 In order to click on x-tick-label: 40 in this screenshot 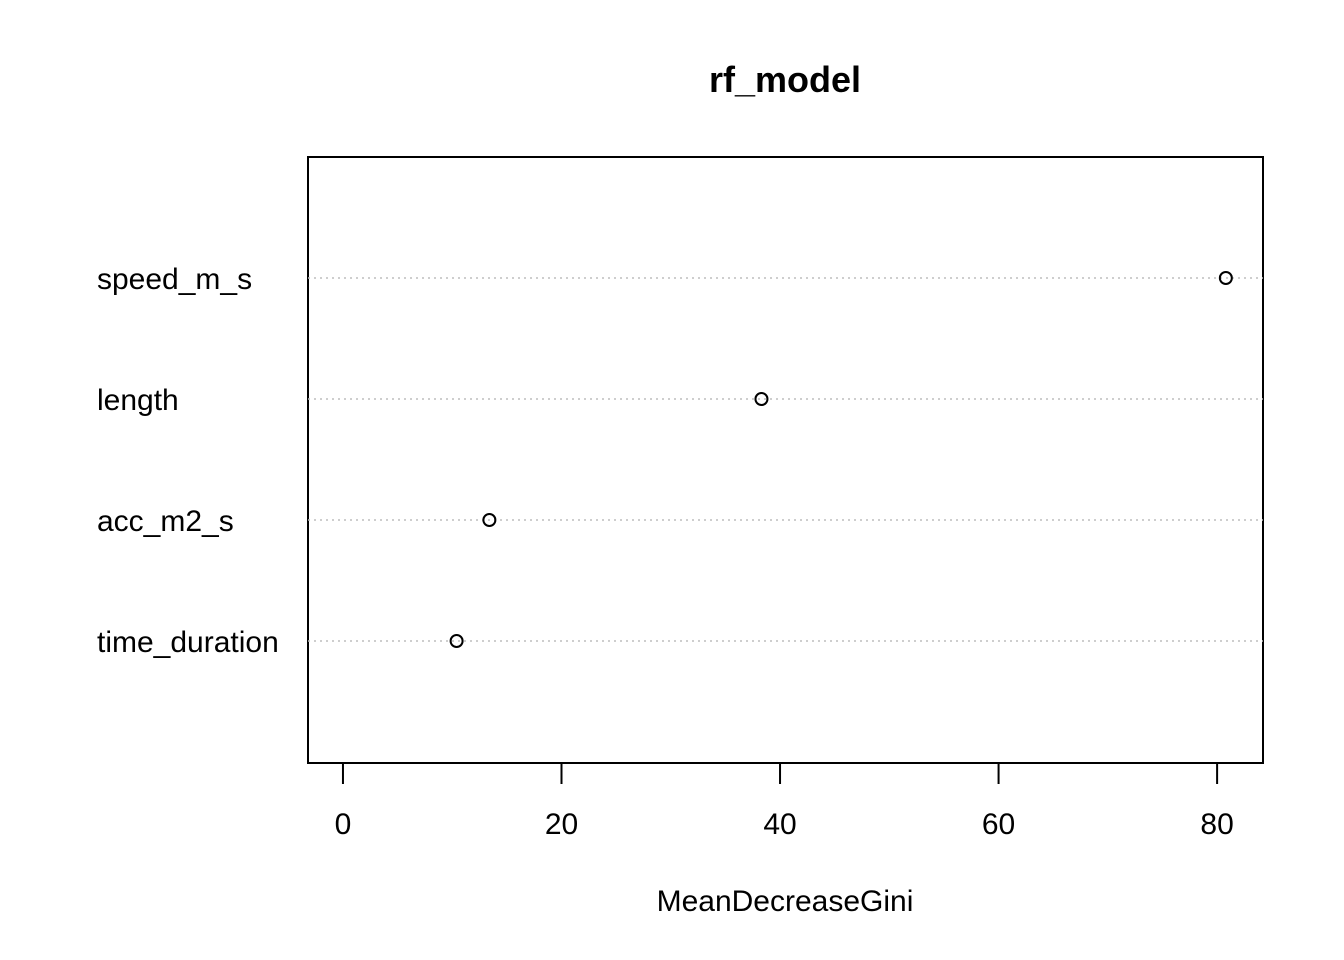, I will do `click(779, 824)`.